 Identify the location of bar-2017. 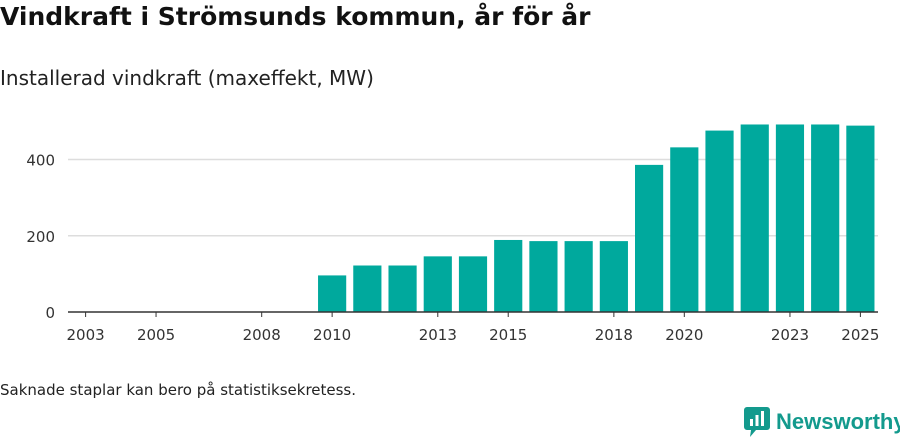
(578, 276).